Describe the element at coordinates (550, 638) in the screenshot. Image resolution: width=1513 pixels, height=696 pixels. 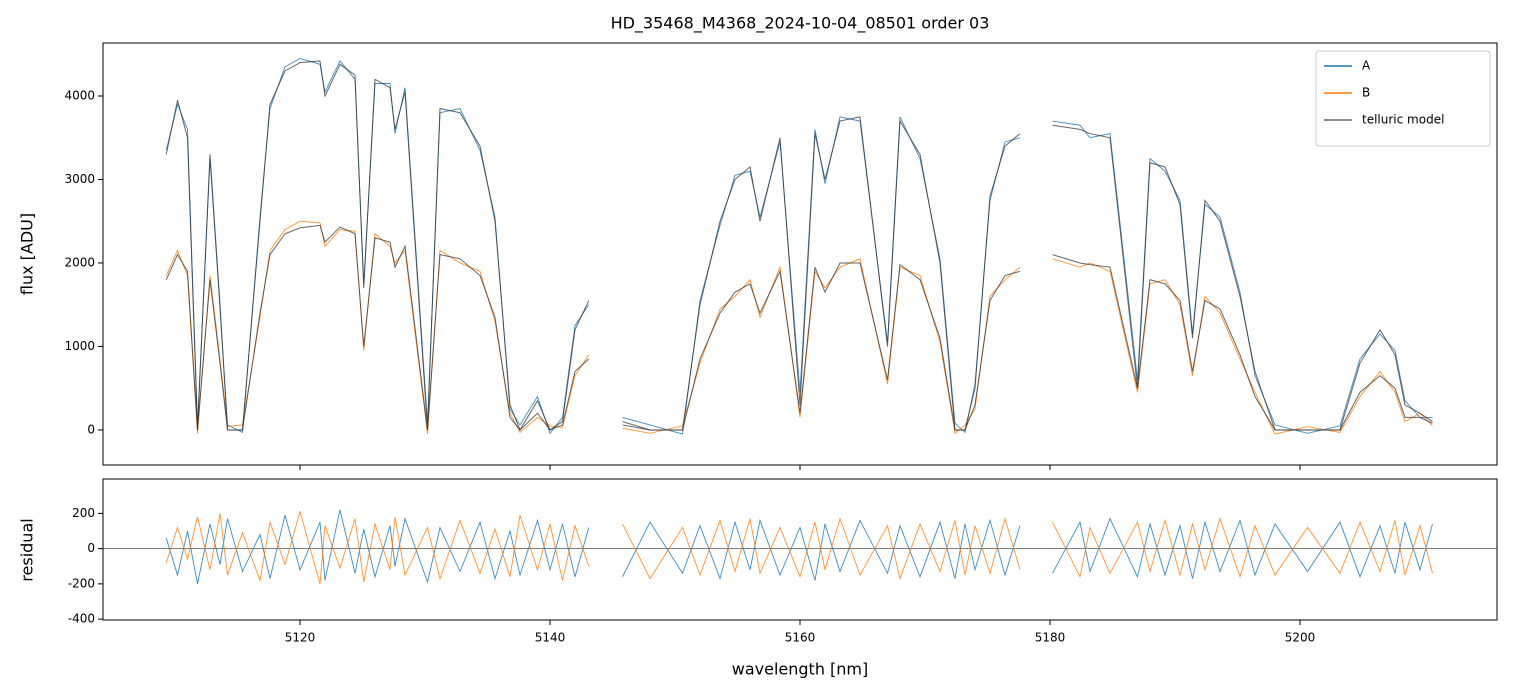
I see `x-tick-label: 5140` at that location.